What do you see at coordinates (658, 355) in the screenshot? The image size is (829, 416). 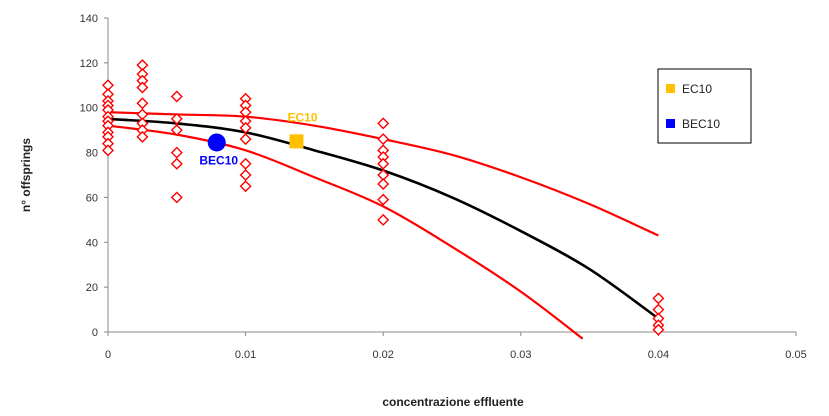 I see `x-tick-label: 0.04` at bounding box center [658, 355].